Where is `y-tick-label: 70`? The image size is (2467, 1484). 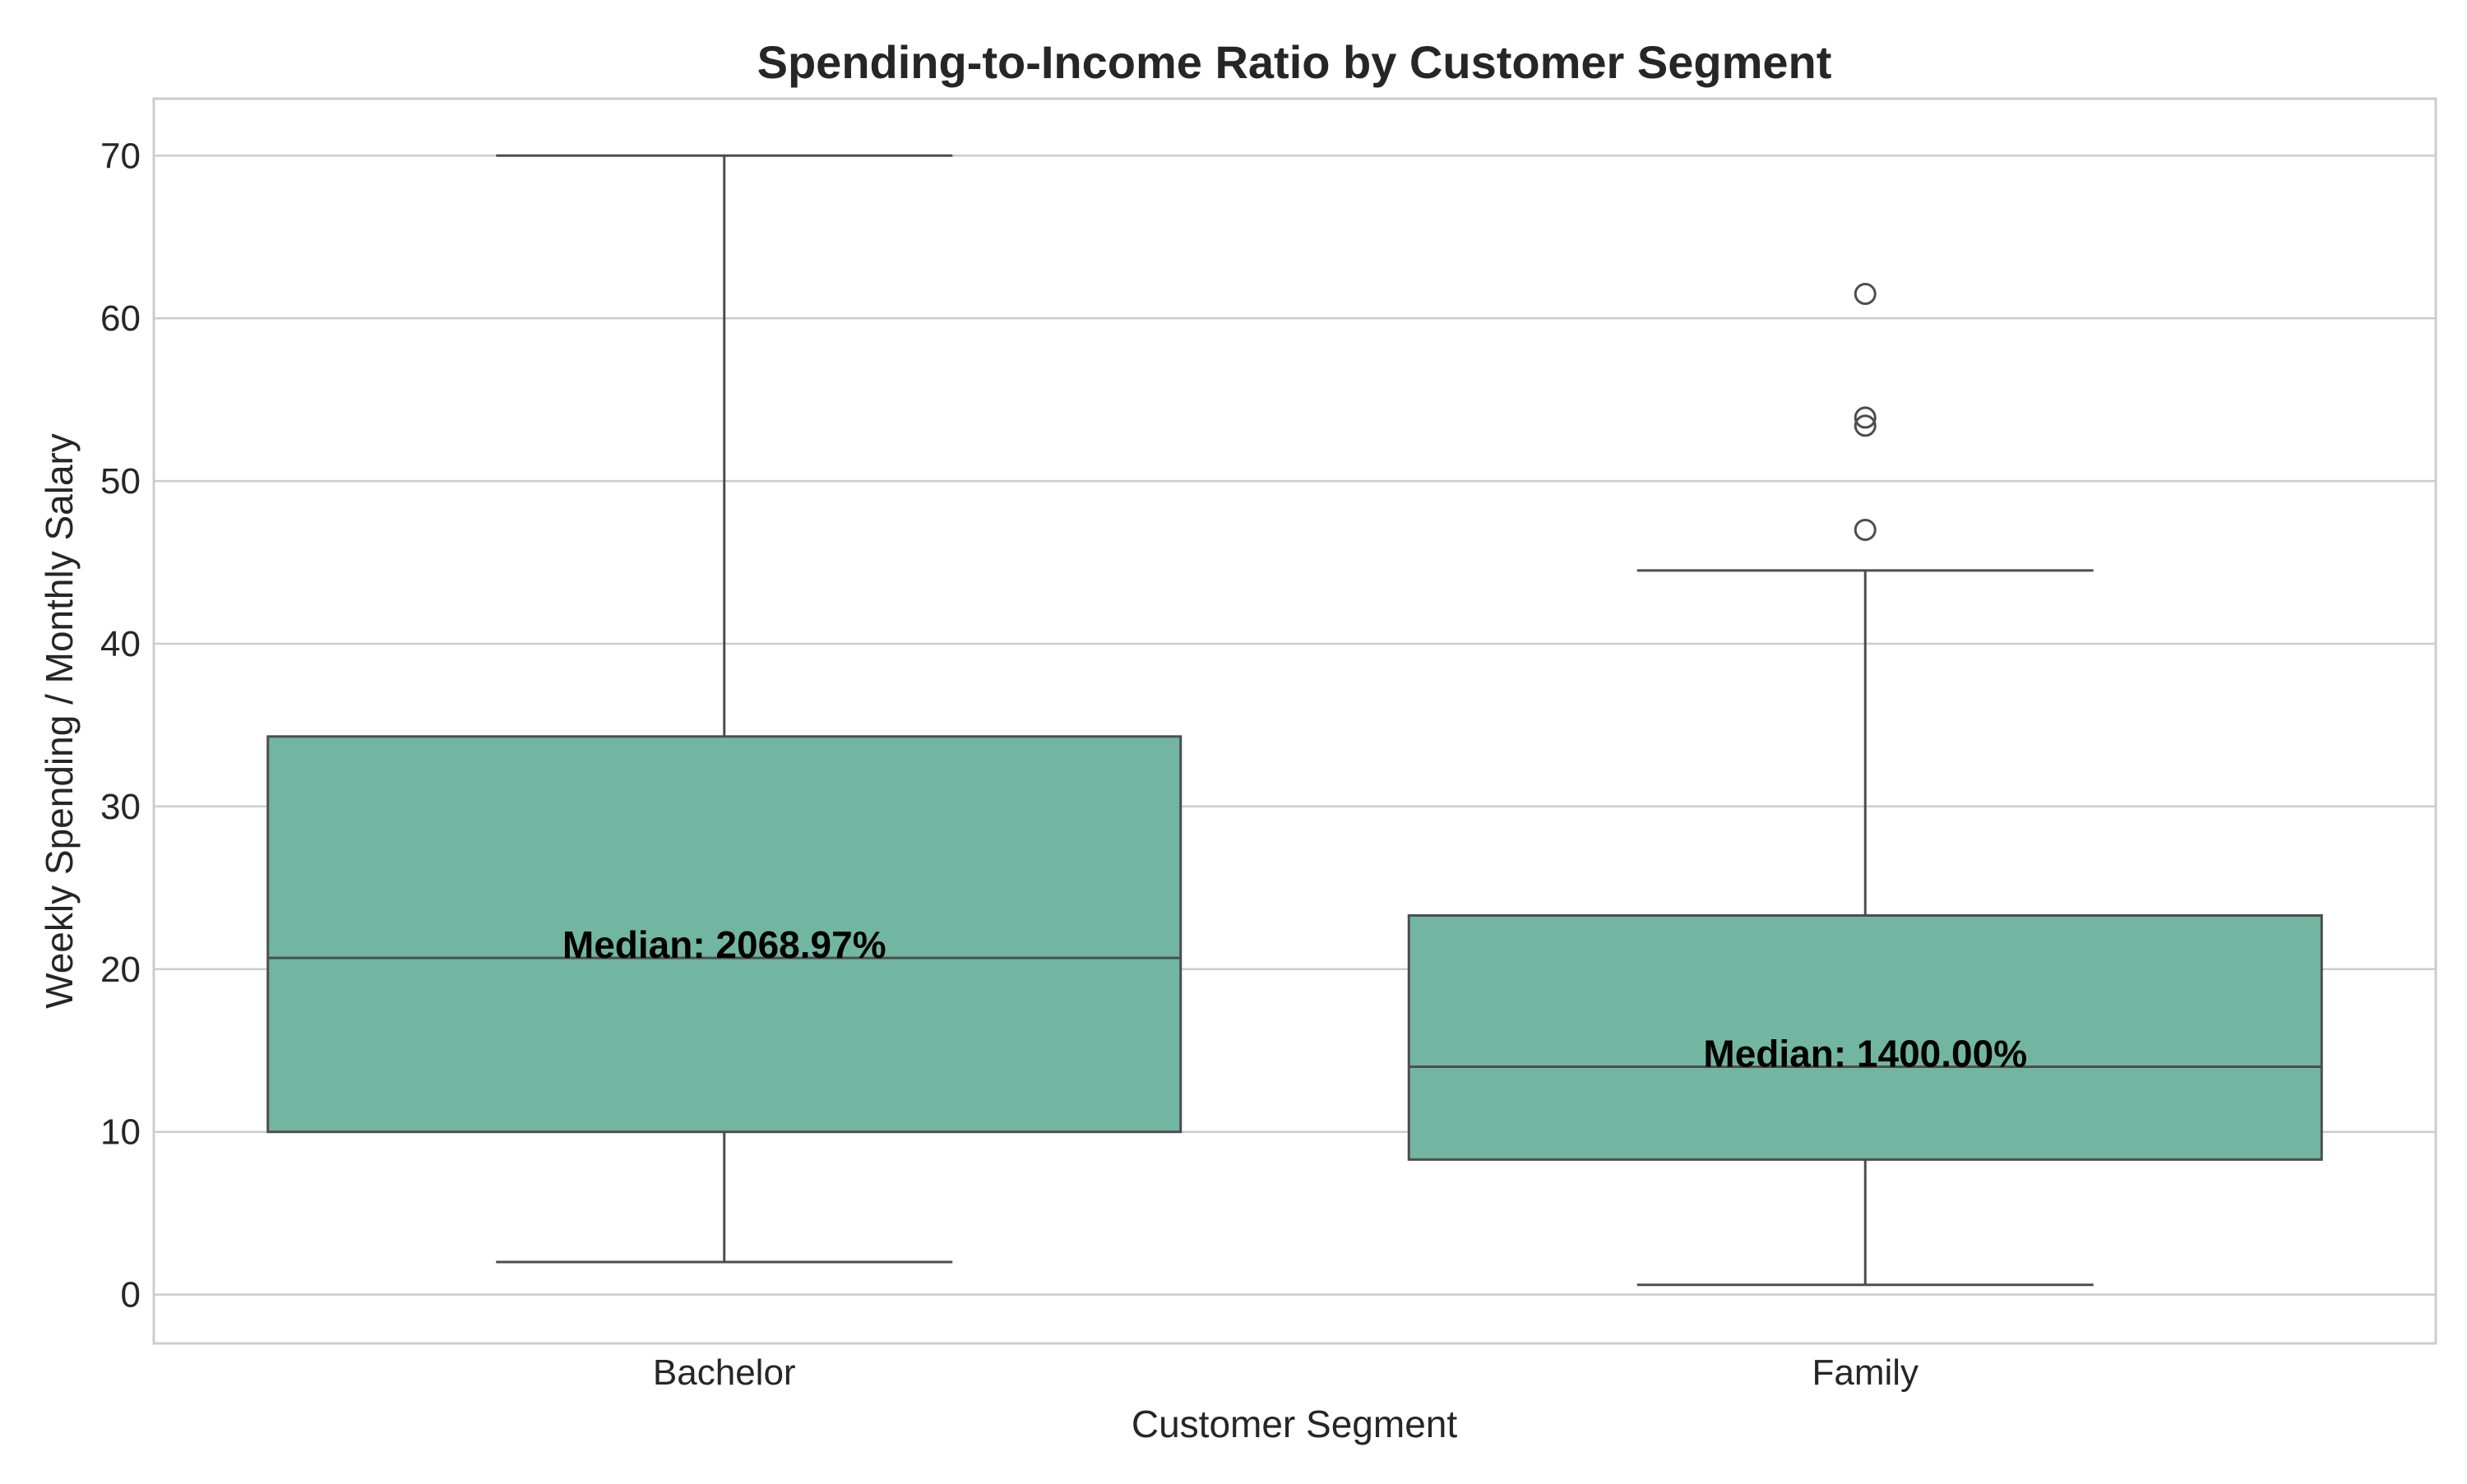 y-tick-label: 70 is located at coordinates (120, 156).